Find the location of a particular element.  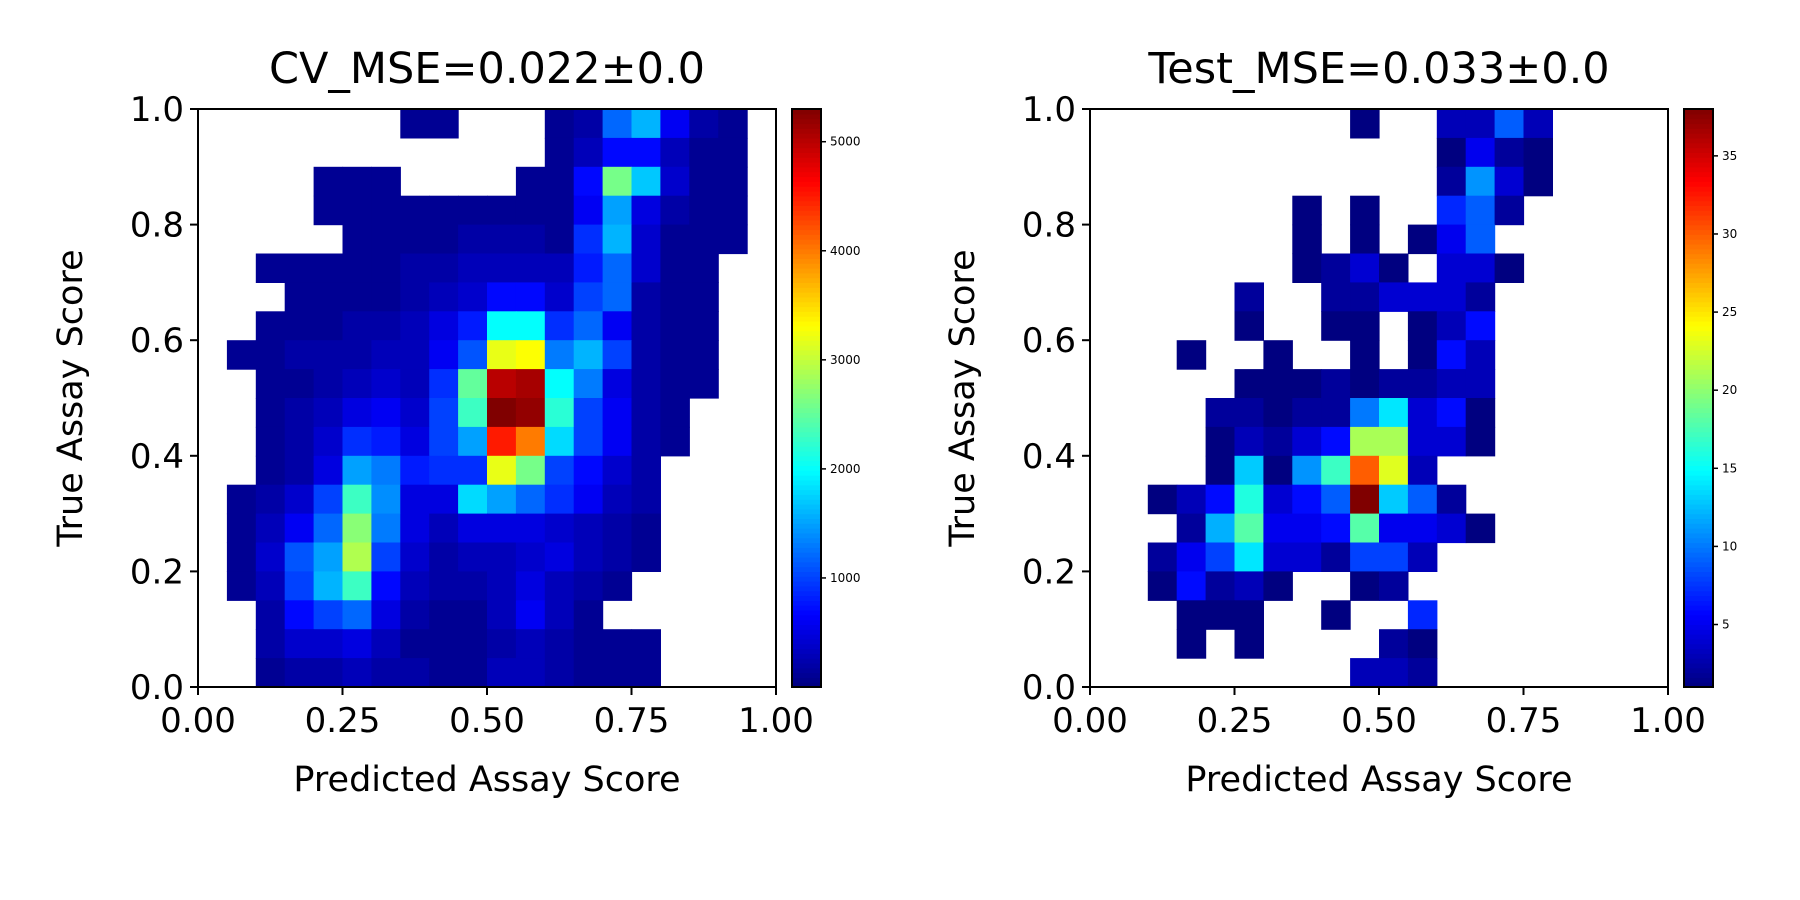

colorbar-tick-label: 10 is located at coordinates (1729, 546).